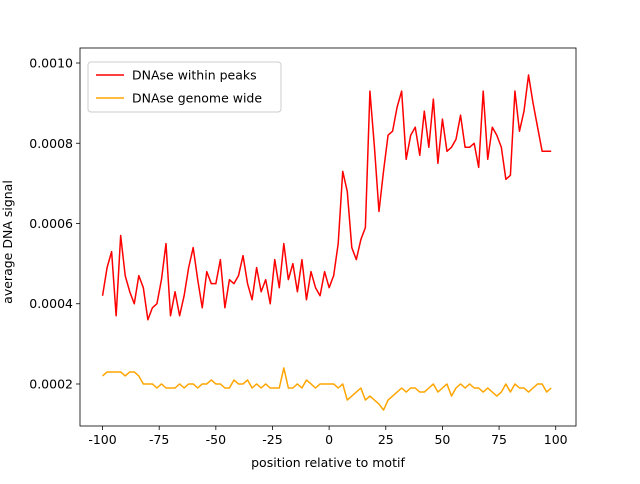 Image resolution: width=640 pixels, height=484 pixels. What do you see at coordinates (184, 87) in the screenshot?
I see `legend-box` at bounding box center [184, 87].